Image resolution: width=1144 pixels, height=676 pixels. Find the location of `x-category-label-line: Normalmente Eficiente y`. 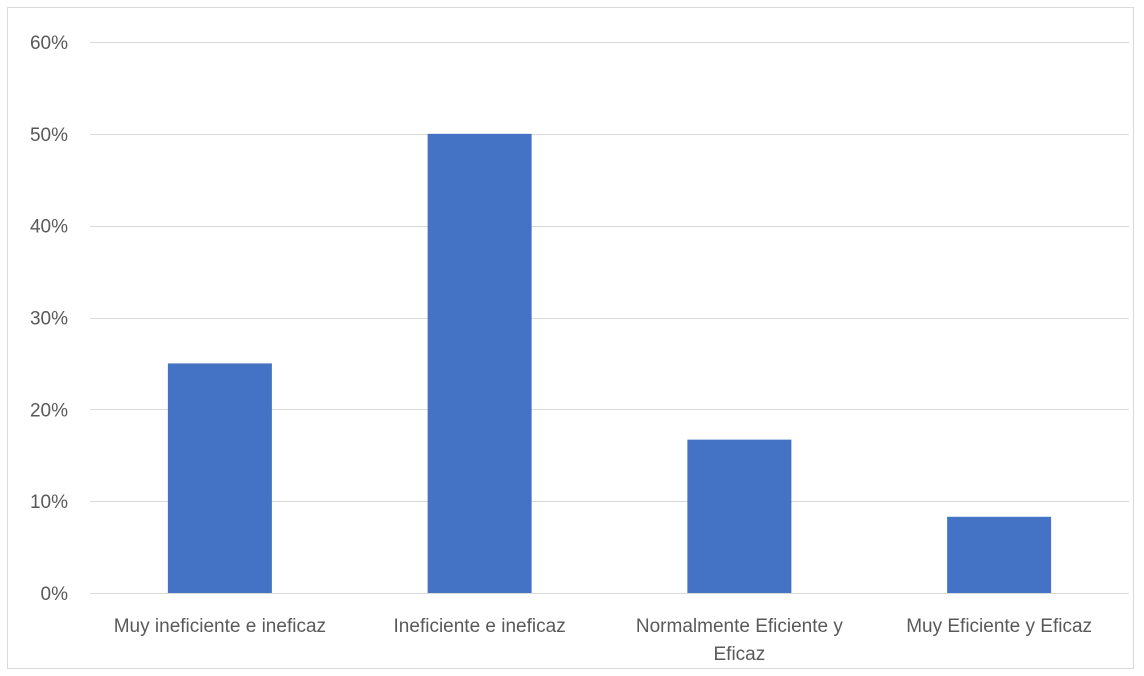

x-category-label-line: Normalmente Eficiente y is located at coordinates (739, 626).